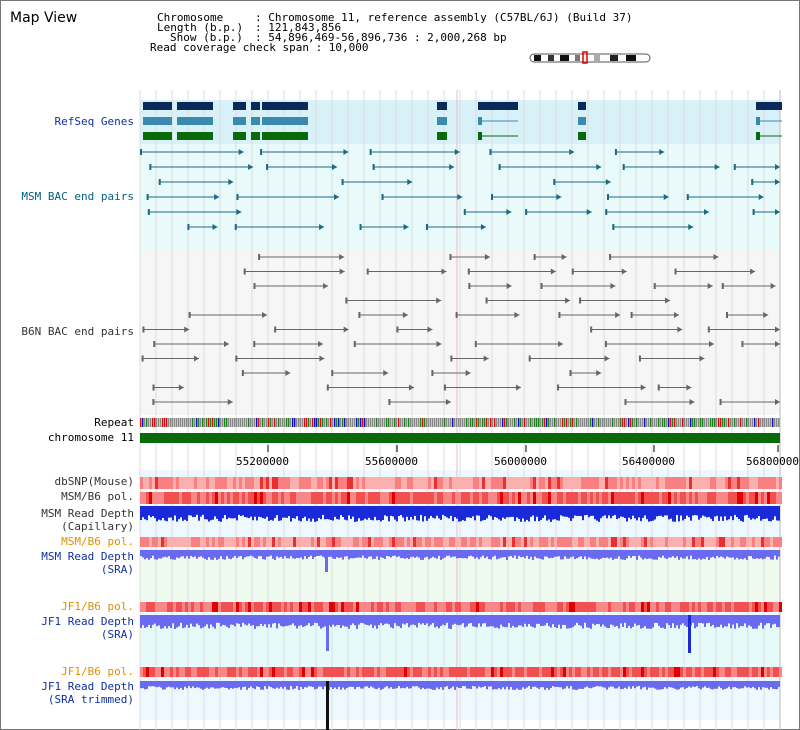 The height and width of the screenshot is (730, 800). I want to click on gene-exon, so click(498, 106).